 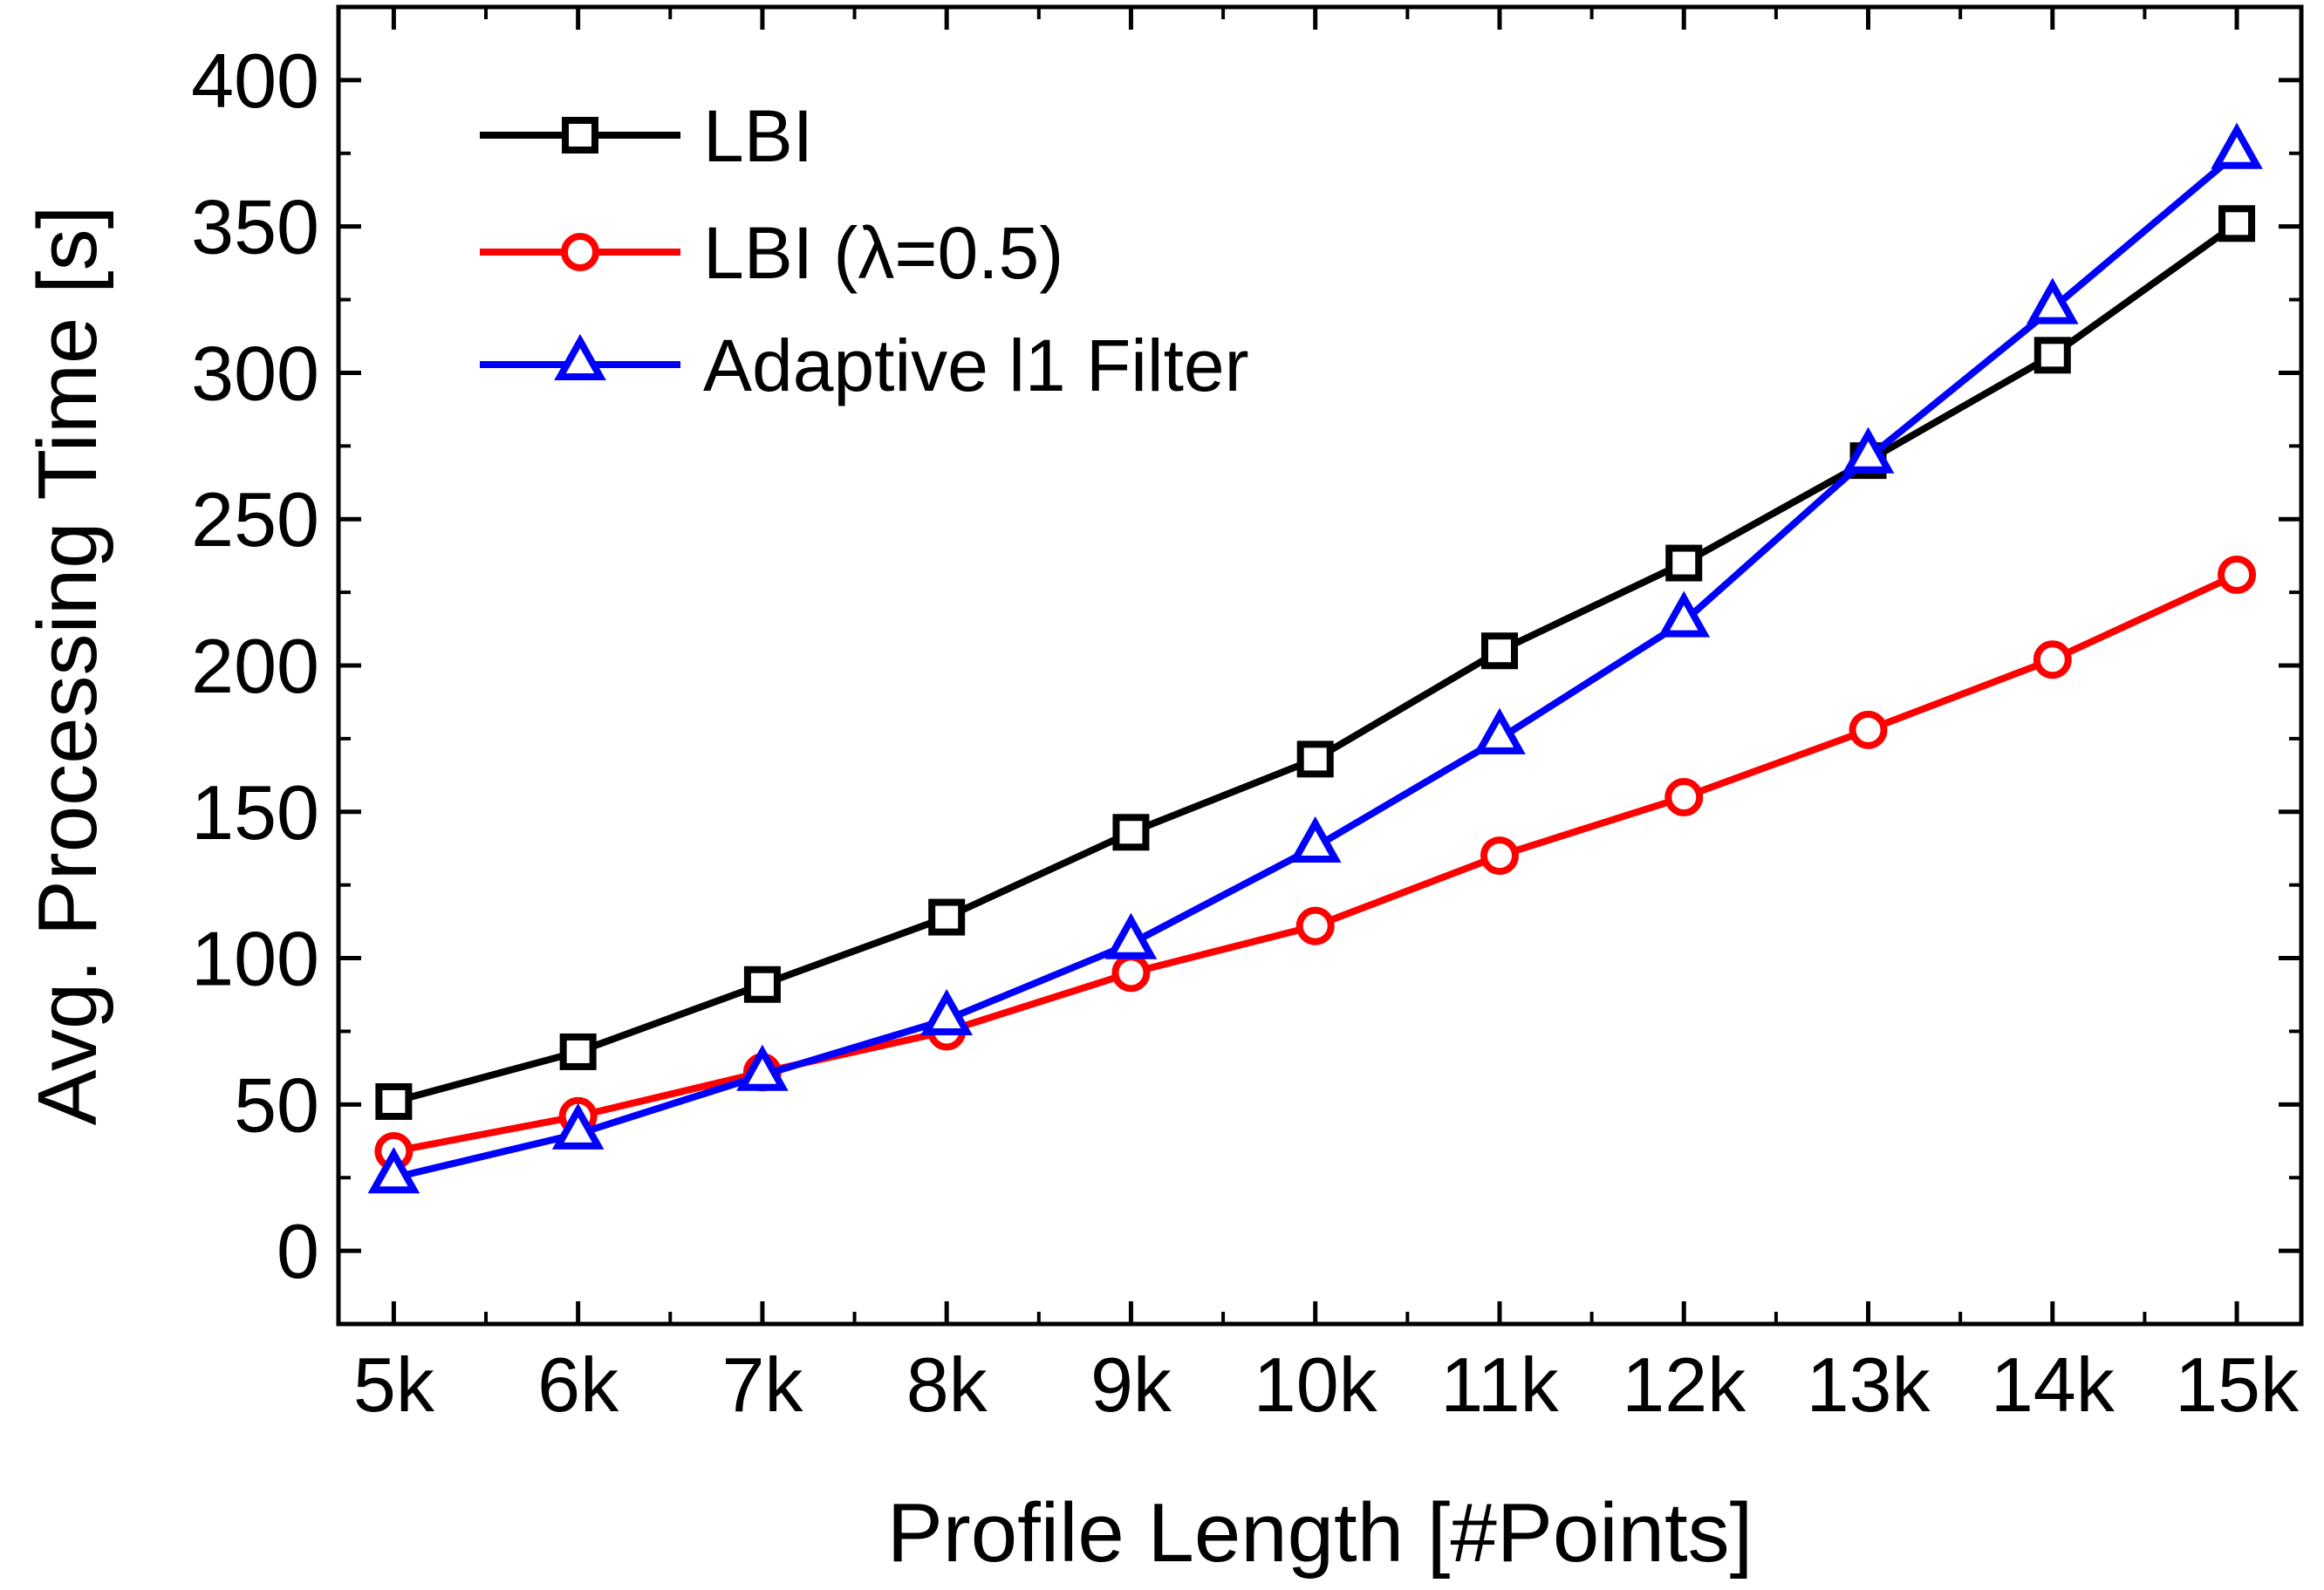 What do you see at coordinates (68, 666) in the screenshot?
I see `y-axis-title: Avg. Processing Time [s]` at bounding box center [68, 666].